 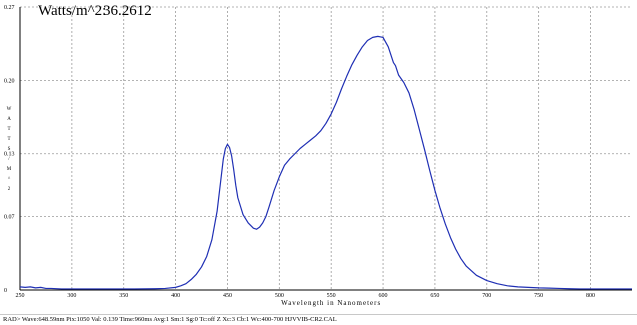 I want to click on x-tick-label: 600, so click(x=383, y=296).